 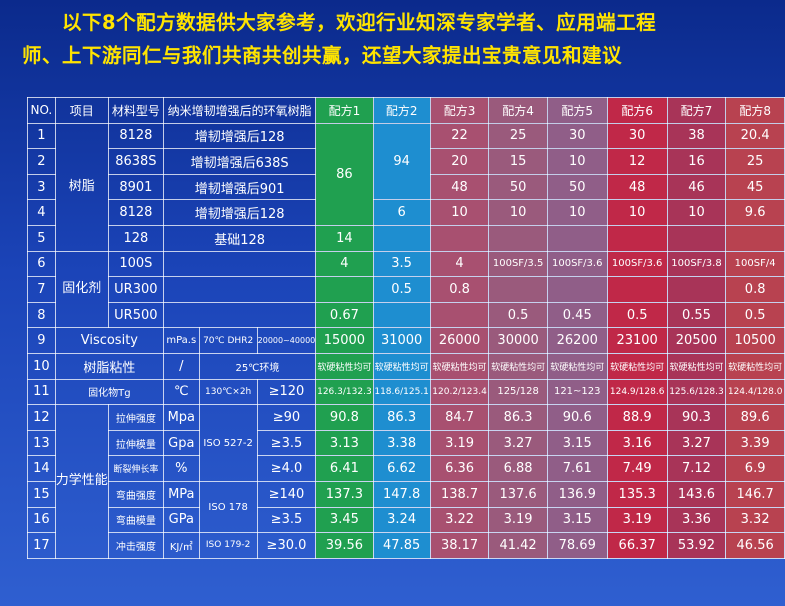 What do you see at coordinates (755, 289) in the screenshot?
I see `cell: 0.8` at bounding box center [755, 289].